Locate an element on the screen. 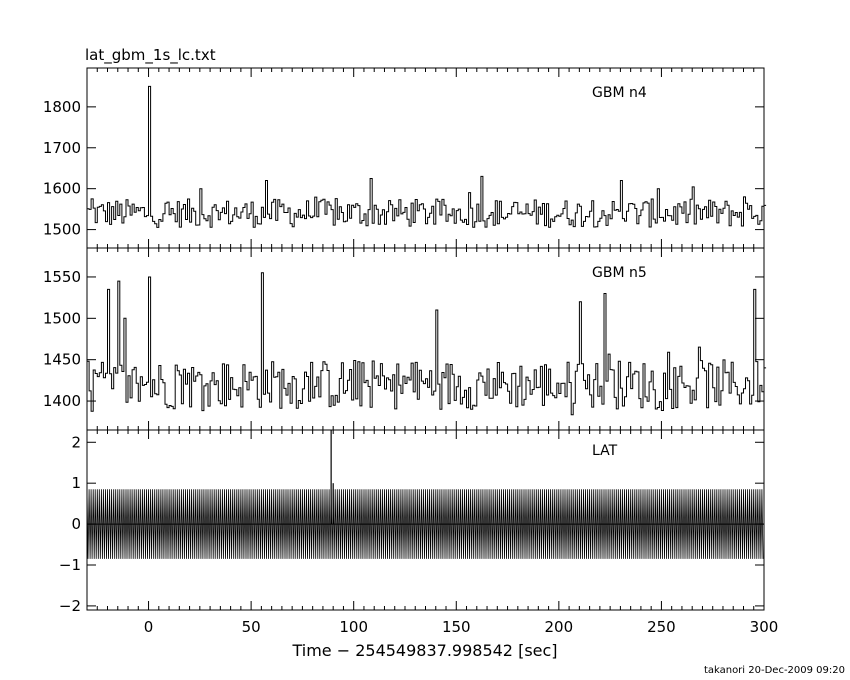 The image size is (850, 680). y-tick-label: 2 is located at coordinates (76, 442).